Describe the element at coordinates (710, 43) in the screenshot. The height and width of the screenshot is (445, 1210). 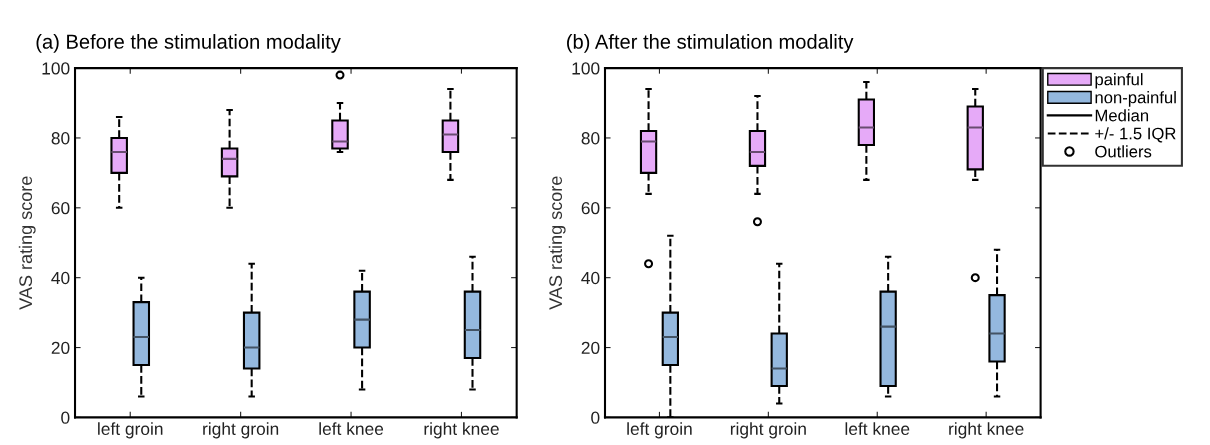
I see `chart-title: (b) After the stimulation modality` at that location.